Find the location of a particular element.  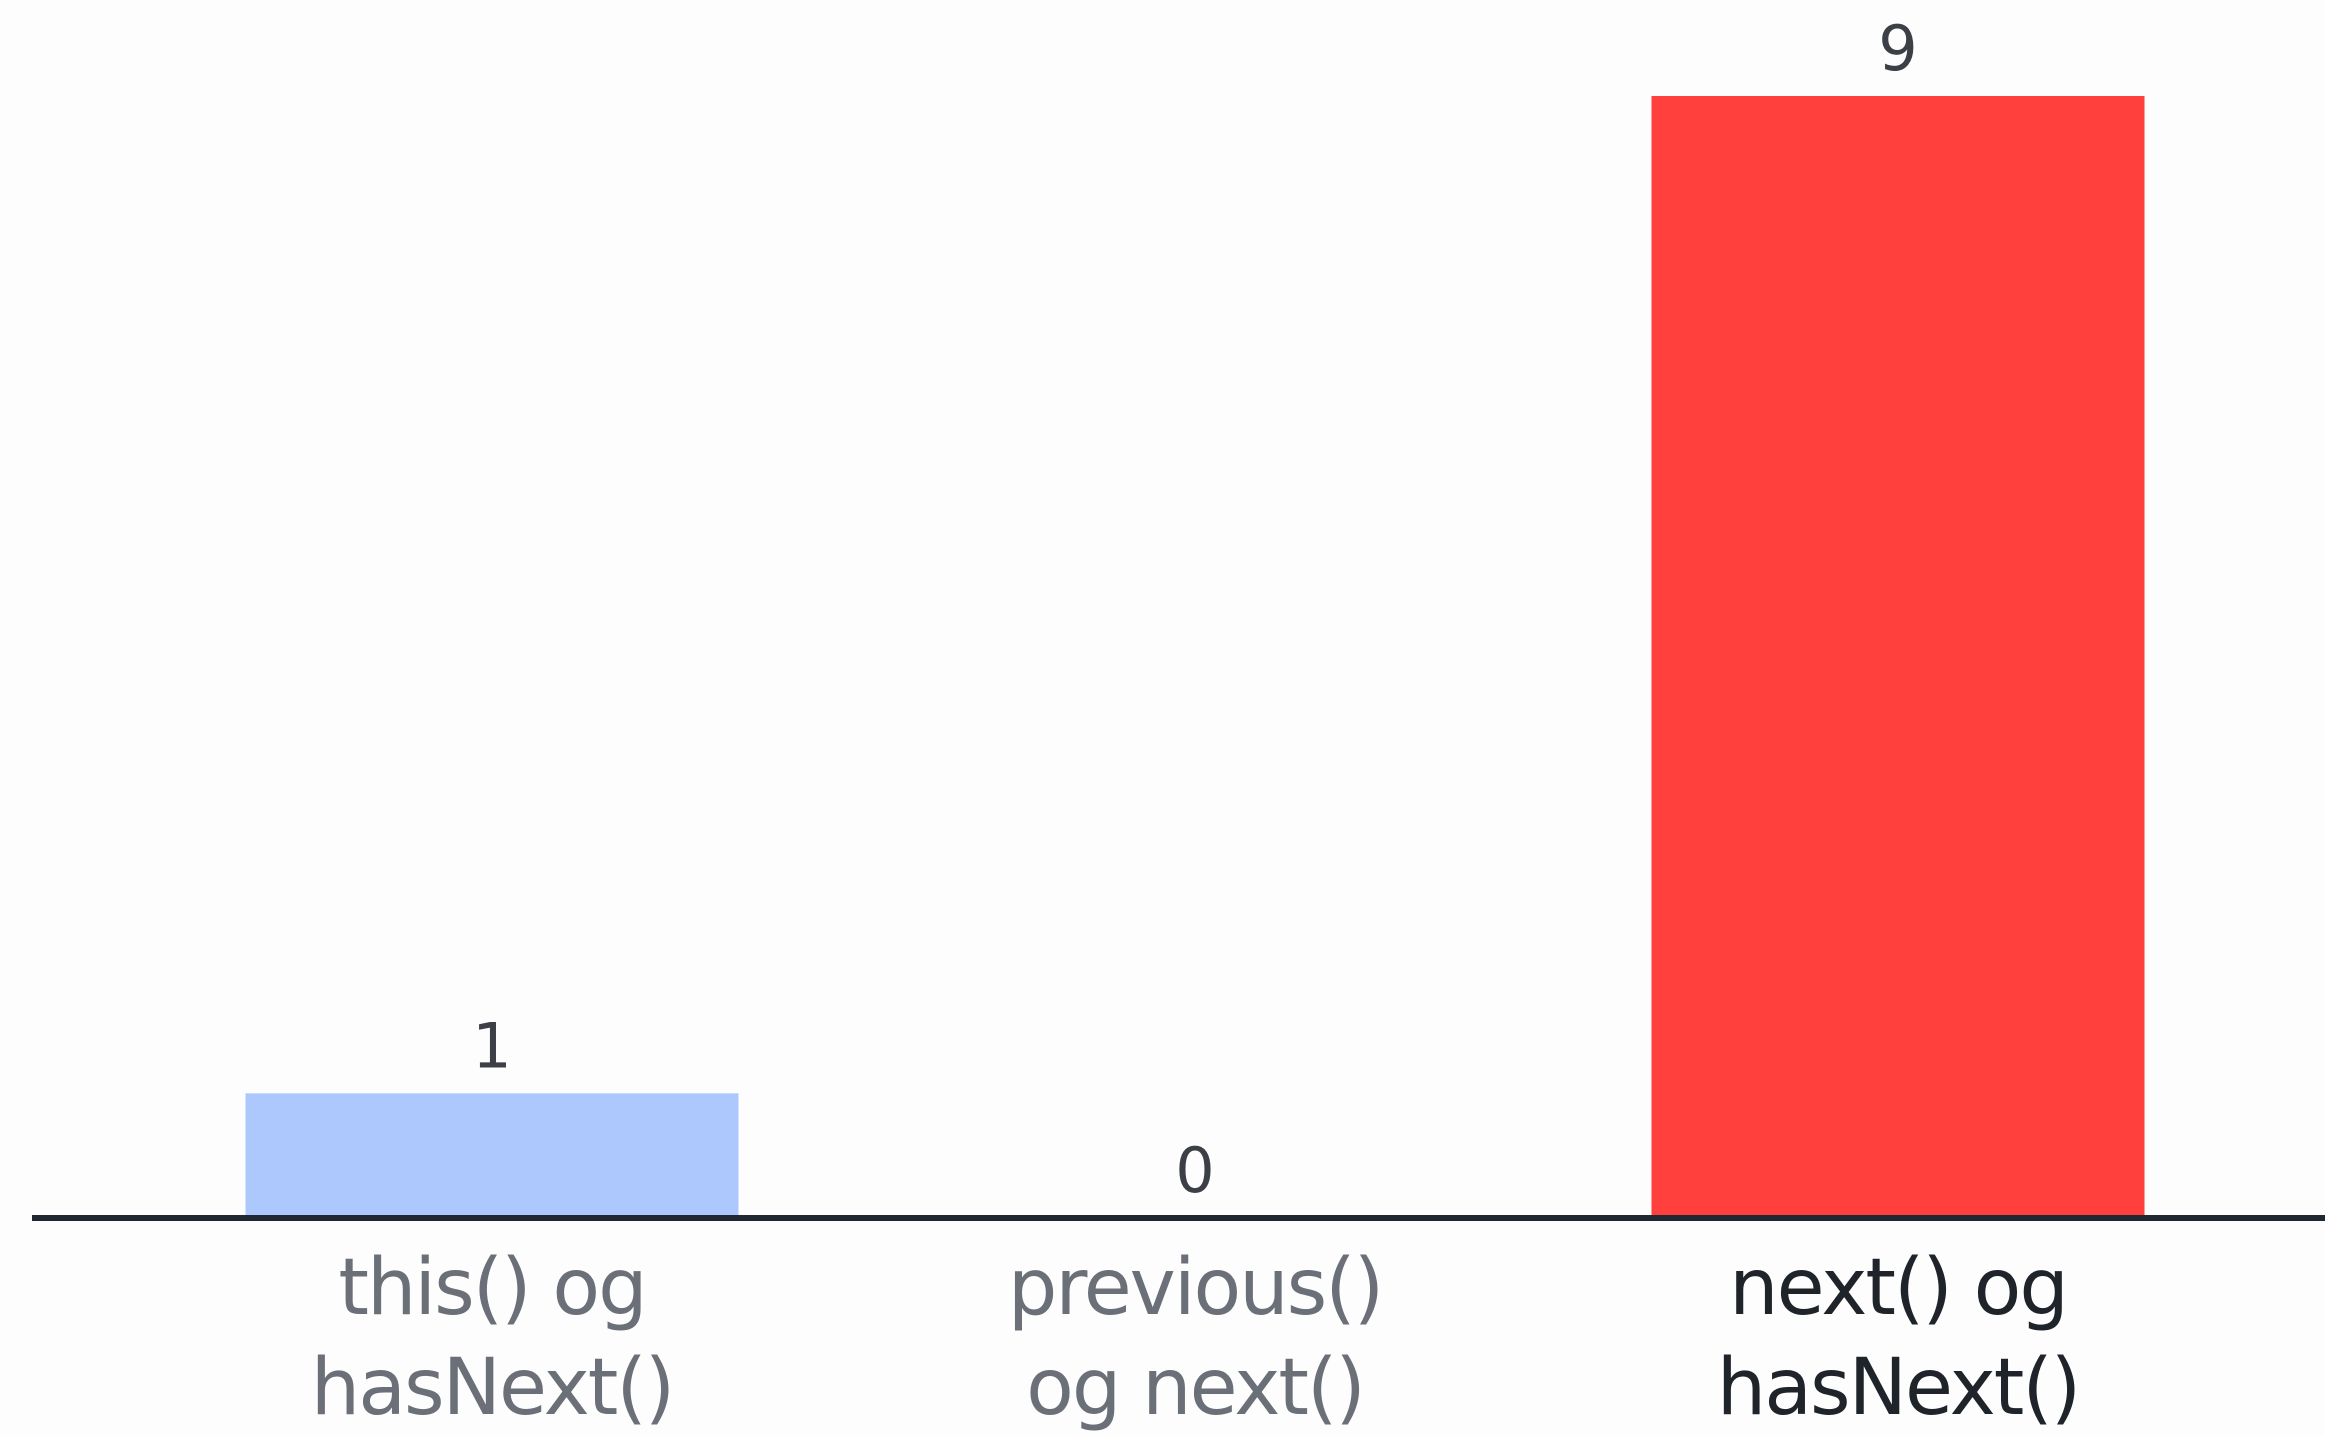

category-label-0-line-0: this() og is located at coordinates (491, 1288).